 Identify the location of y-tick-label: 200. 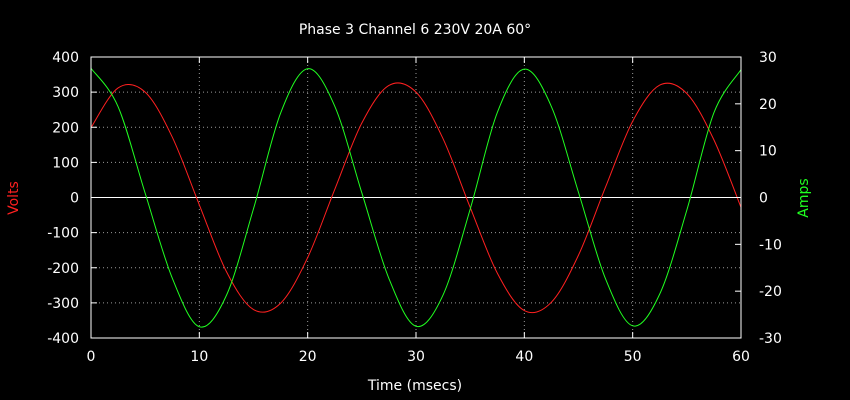
(65, 128).